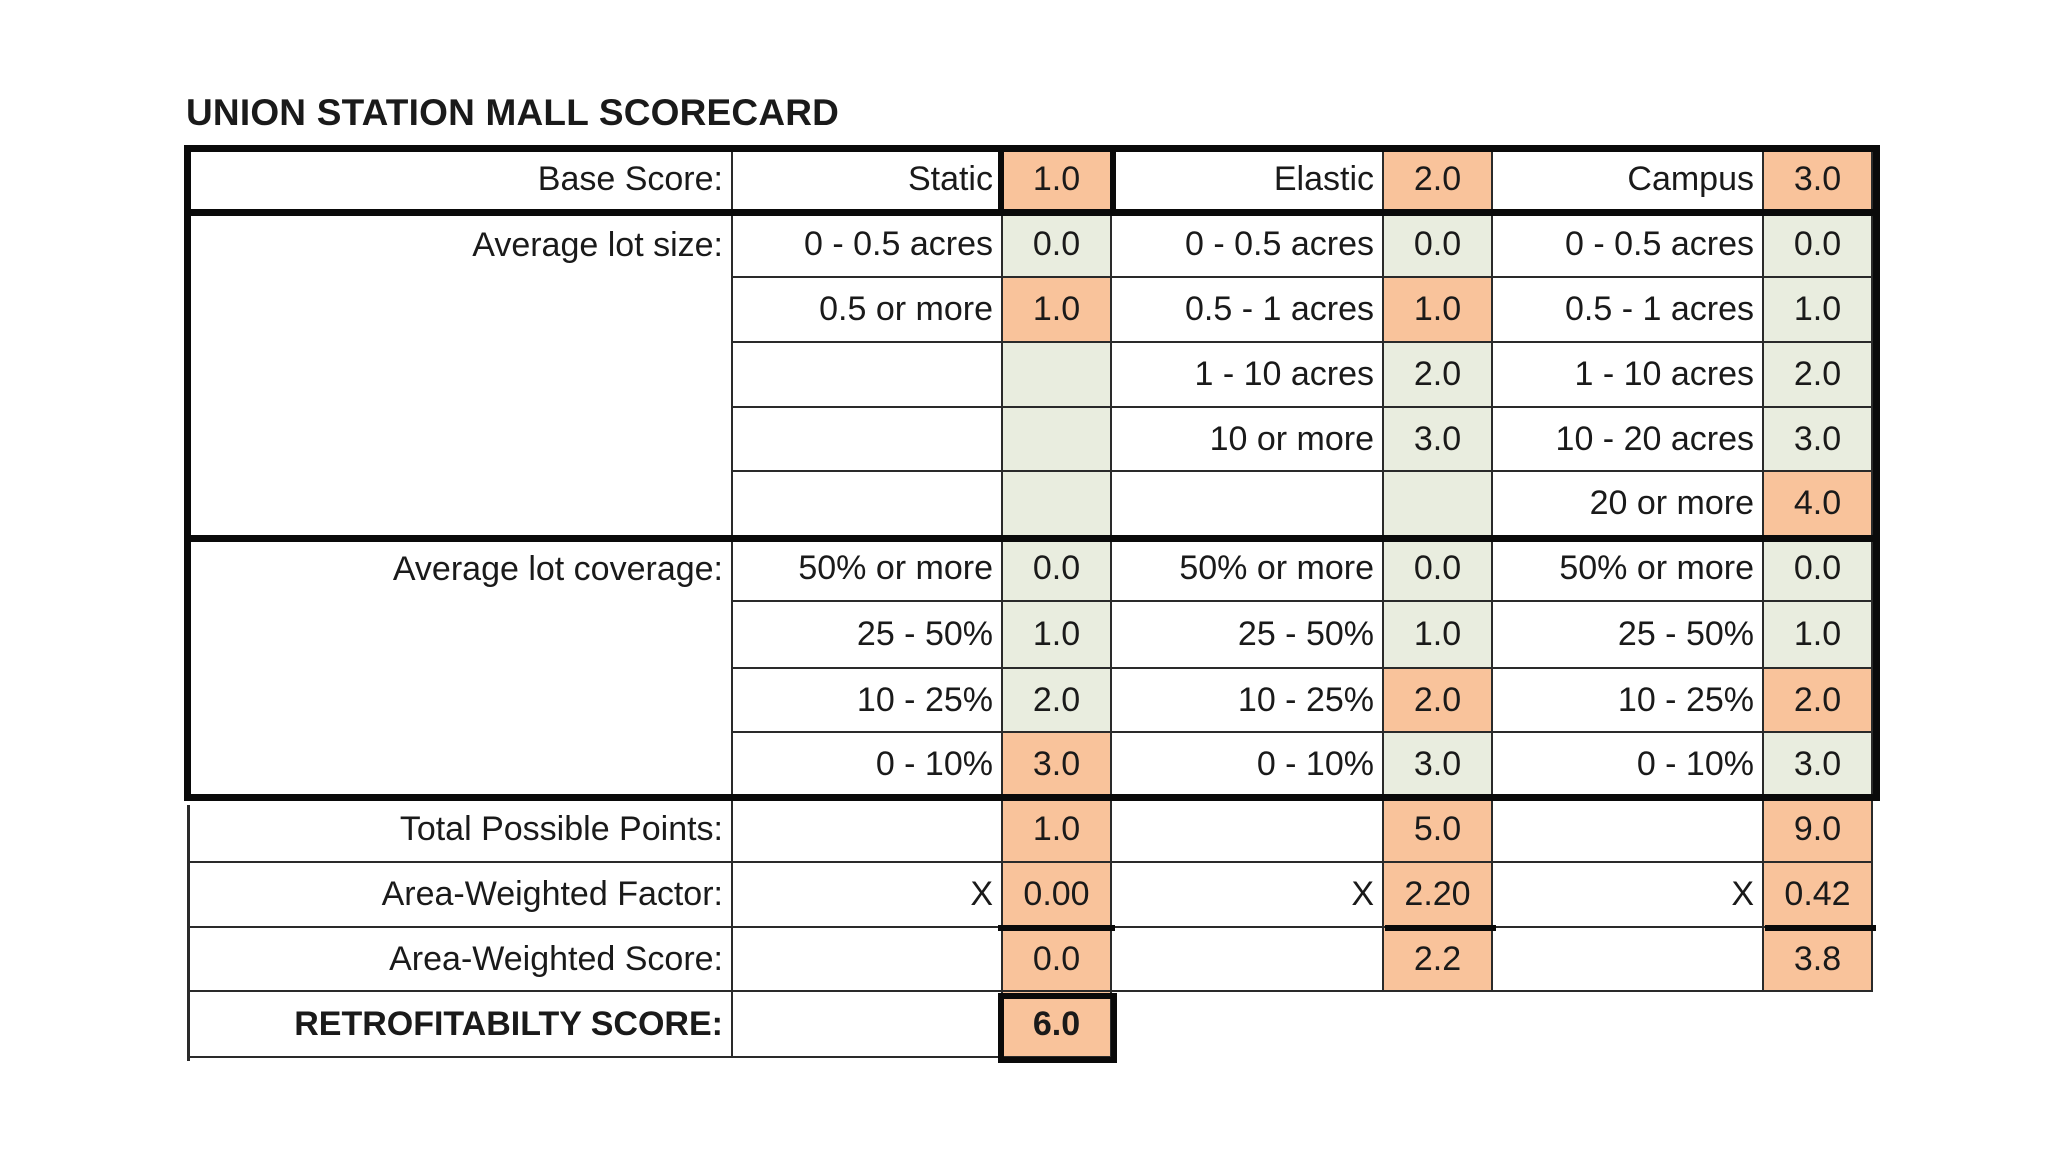 The width and height of the screenshot is (2048, 1152). What do you see at coordinates (1818, 504) in the screenshot?
I see `lot-size-campus-value: 4.0` at bounding box center [1818, 504].